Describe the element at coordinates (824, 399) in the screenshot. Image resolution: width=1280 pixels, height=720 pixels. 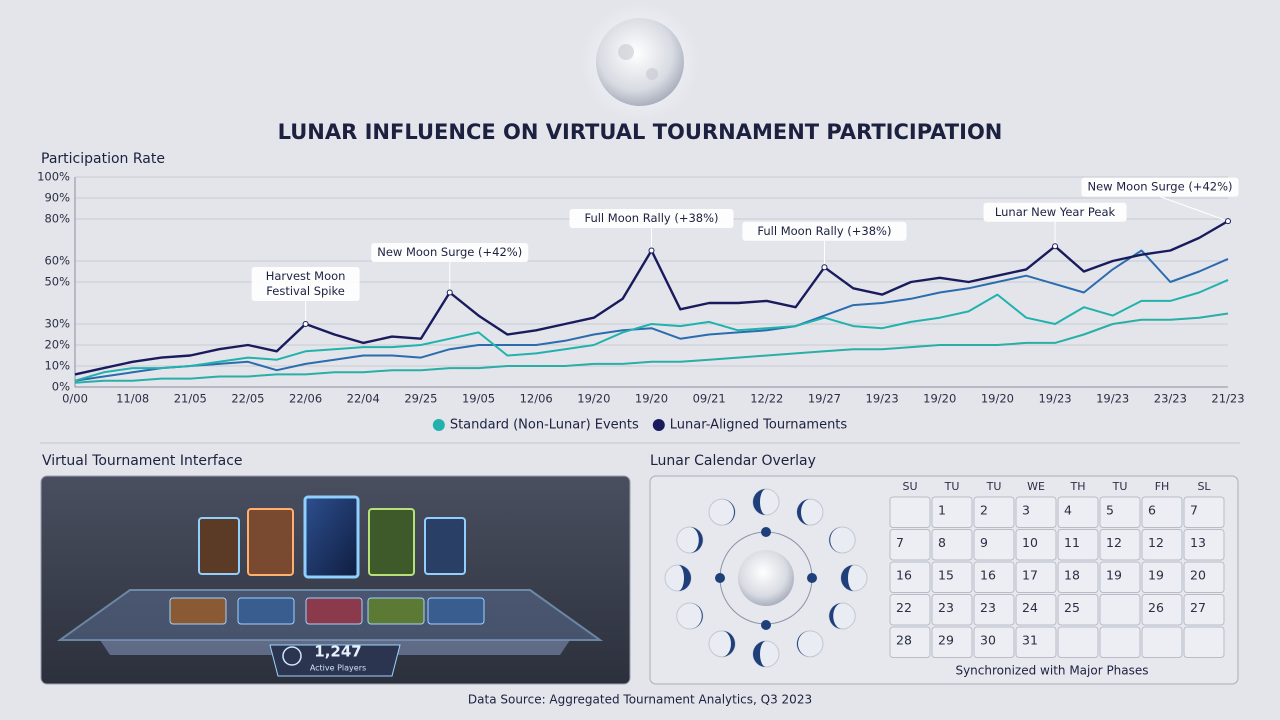
I see `x-tick-label: 19/27` at that location.